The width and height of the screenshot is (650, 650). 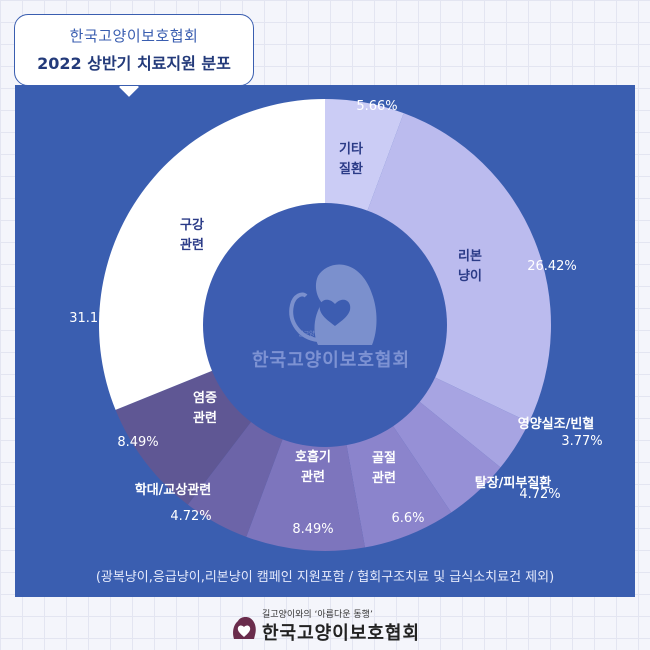 What do you see at coordinates (313, 467) in the screenshot?
I see `slice-label: 호흡기 관련` at bounding box center [313, 467].